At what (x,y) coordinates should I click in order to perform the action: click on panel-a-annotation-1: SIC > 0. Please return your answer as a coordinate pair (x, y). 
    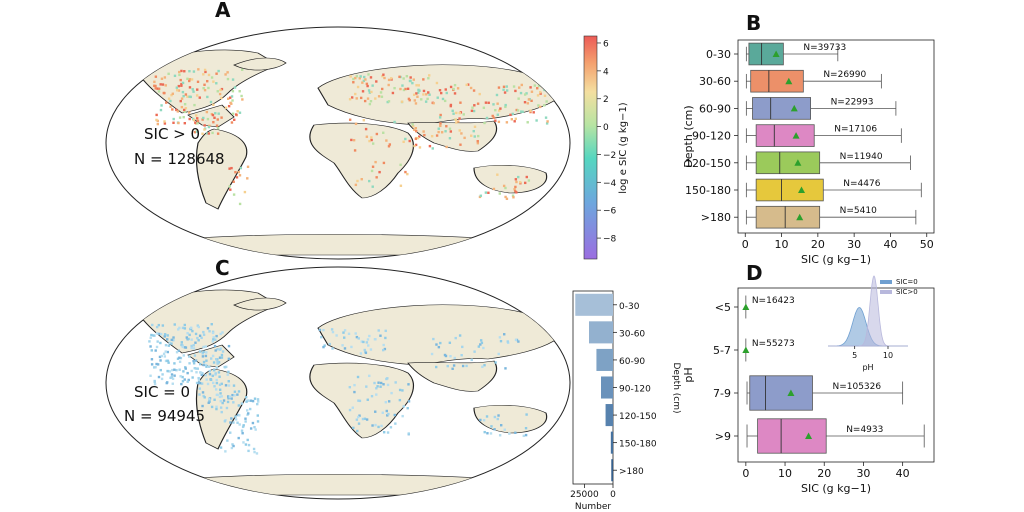
    Looking at the image, I should click on (172, 134).